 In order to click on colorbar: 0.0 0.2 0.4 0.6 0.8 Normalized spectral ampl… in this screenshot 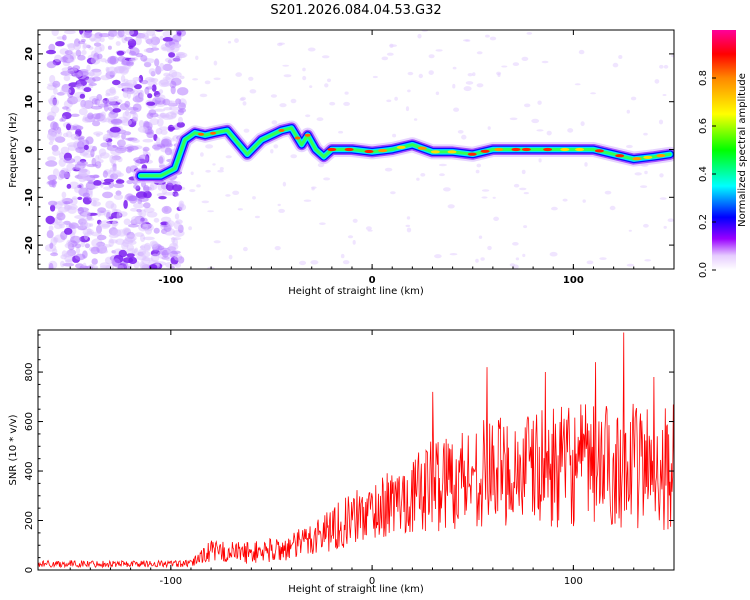, I will do `click(723, 154)`.